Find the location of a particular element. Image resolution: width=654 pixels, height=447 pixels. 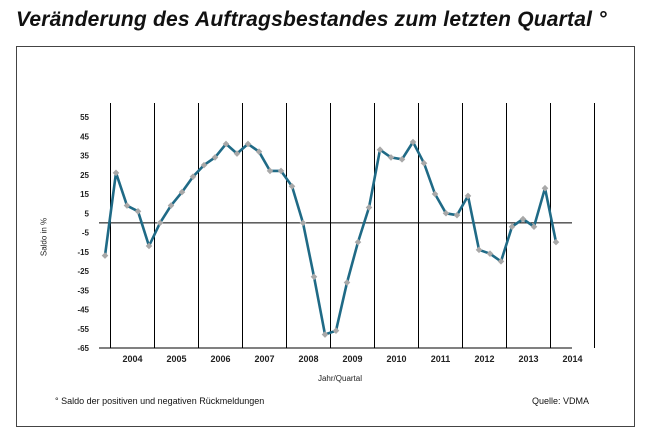

y-tick-label: 5 is located at coordinates (87, 213).